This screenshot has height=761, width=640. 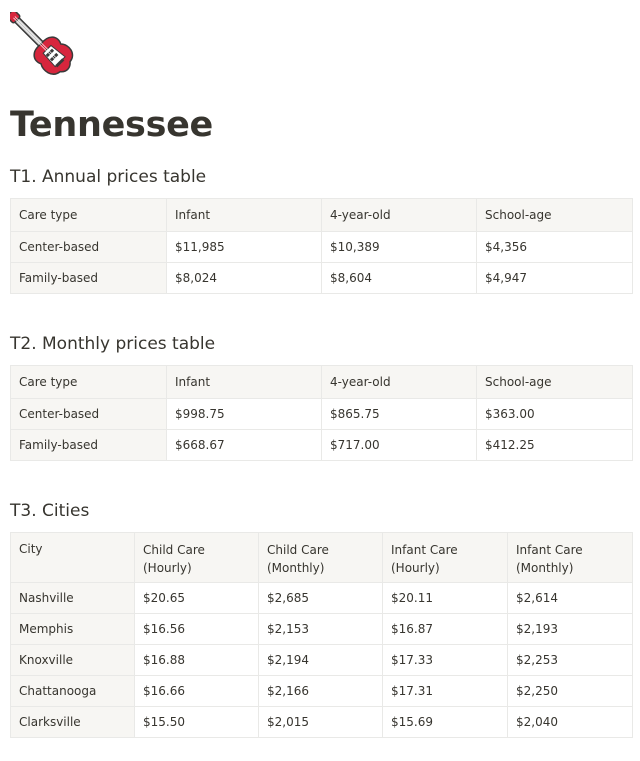 What do you see at coordinates (399, 278) in the screenshot?
I see `table-cell: $8,604` at bounding box center [399, 278].